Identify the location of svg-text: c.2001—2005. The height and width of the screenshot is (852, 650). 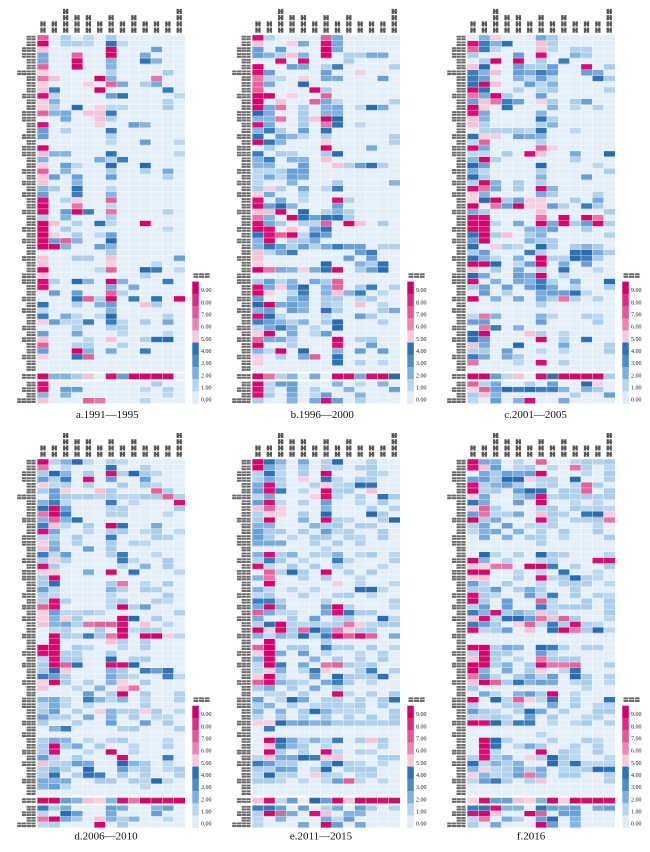
(535, 415).